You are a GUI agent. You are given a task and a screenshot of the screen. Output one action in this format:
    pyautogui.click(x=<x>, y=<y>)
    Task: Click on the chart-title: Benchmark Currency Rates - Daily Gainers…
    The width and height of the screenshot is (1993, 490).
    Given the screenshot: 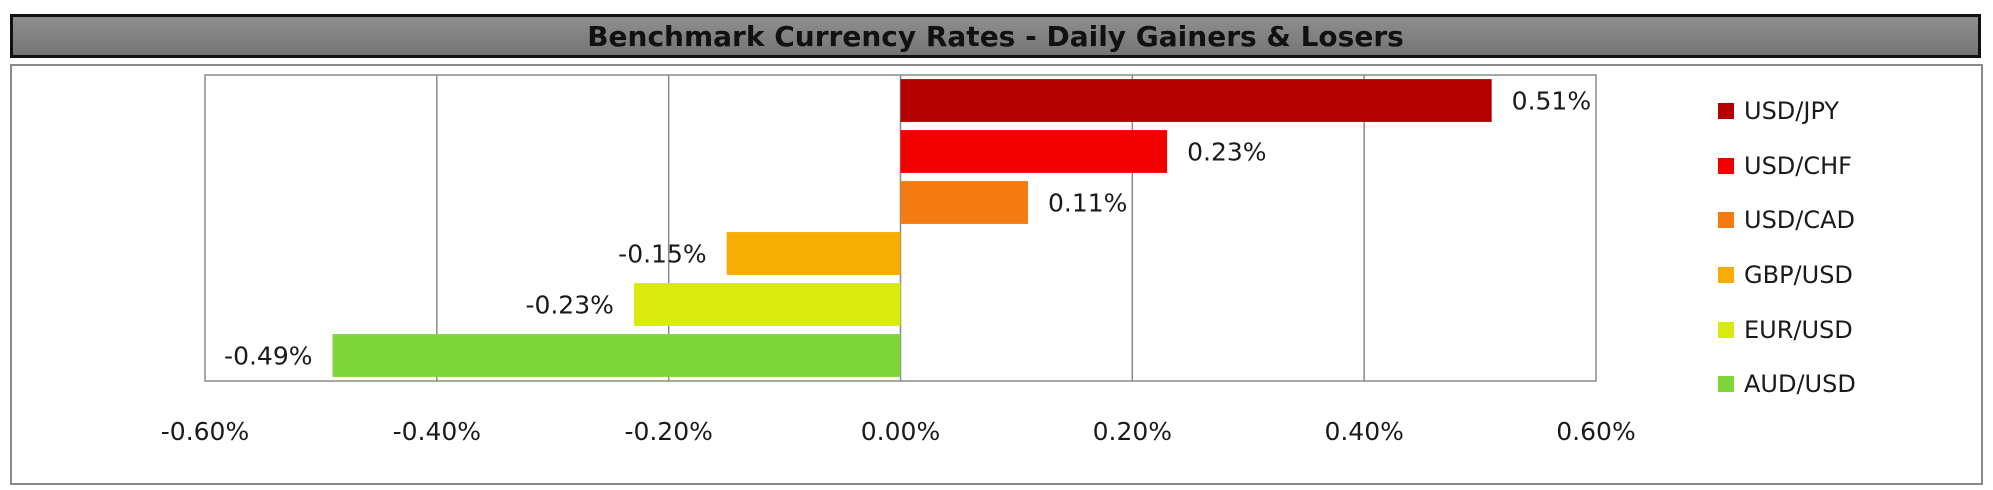 What is the action you would take?
    pyautogui.click(x=995, y=36)
    